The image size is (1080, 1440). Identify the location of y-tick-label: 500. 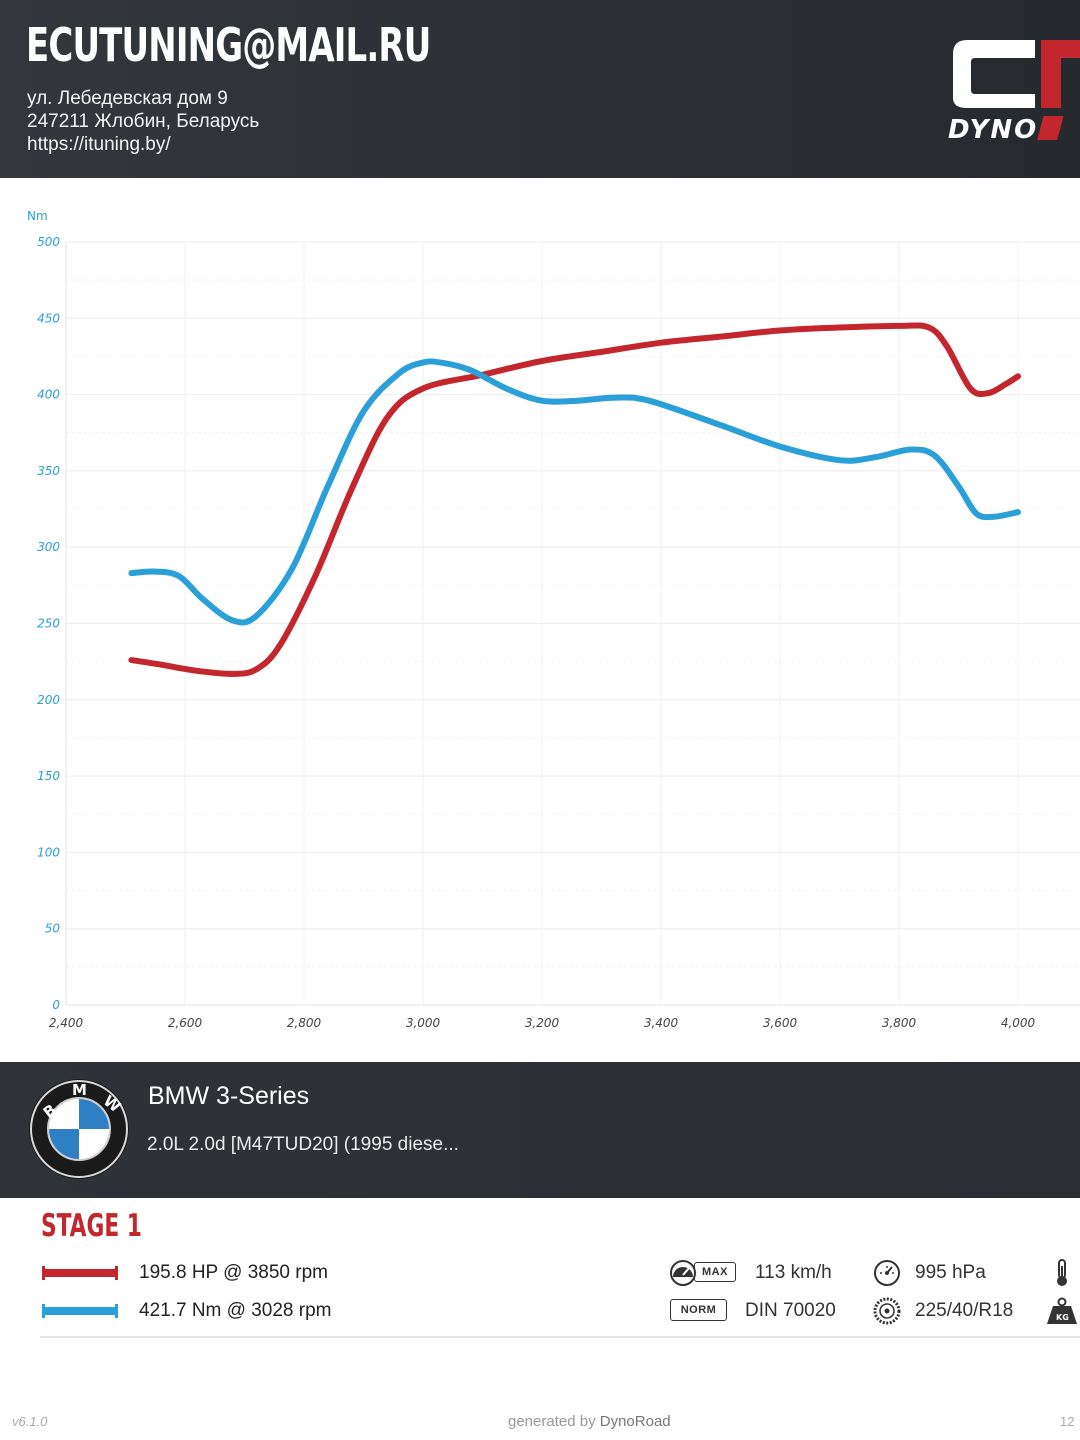
(48, 242).